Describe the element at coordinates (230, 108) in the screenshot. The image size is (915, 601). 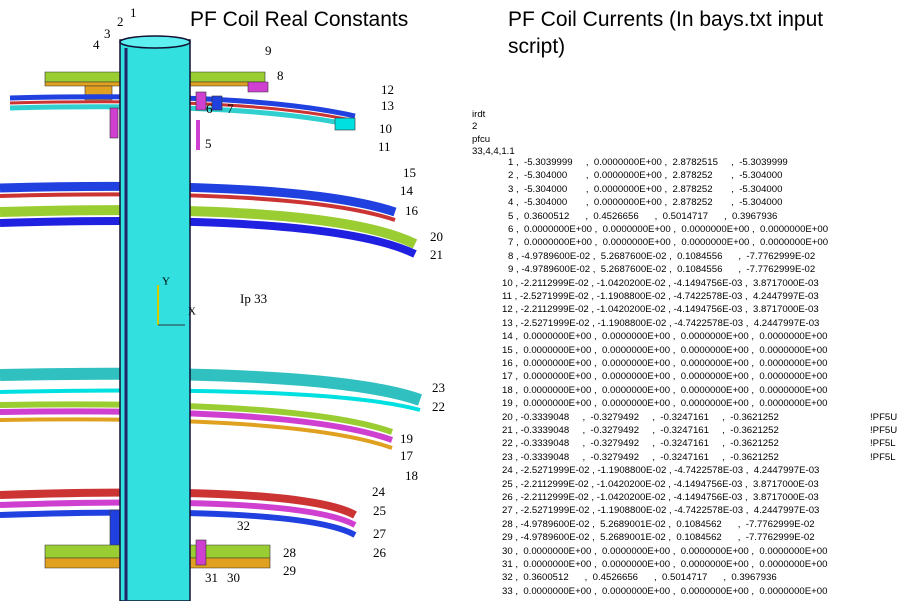
I see `coil-label: 7` at that location.